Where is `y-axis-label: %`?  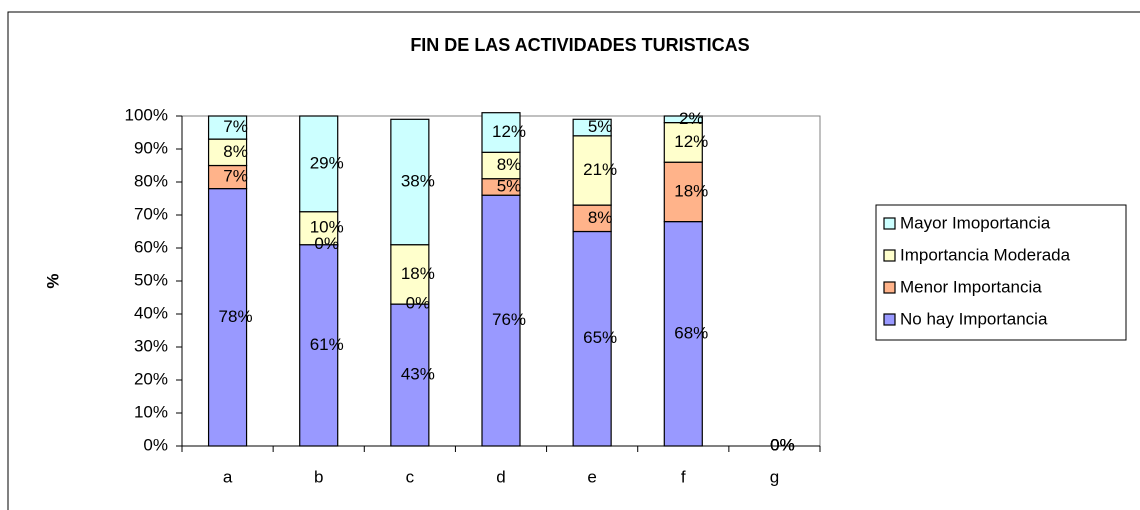 y-axis-label: % is located at coordinates (52, 280).